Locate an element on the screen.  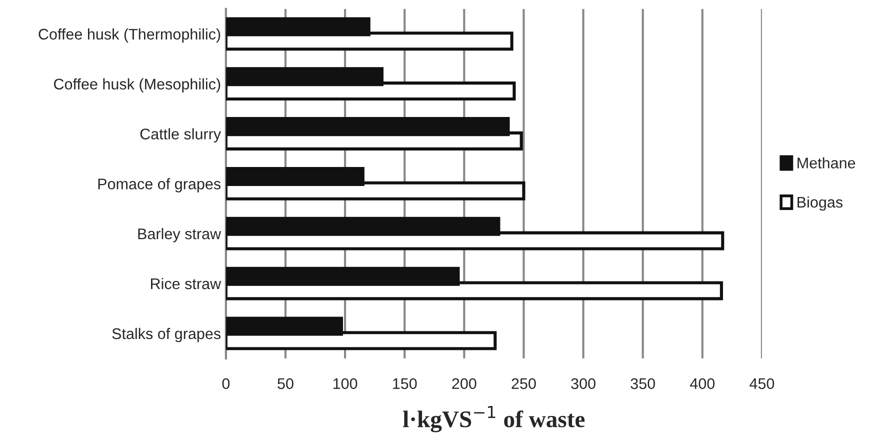
y-tick-label: Rice straw is located at coordinates (186, 284).